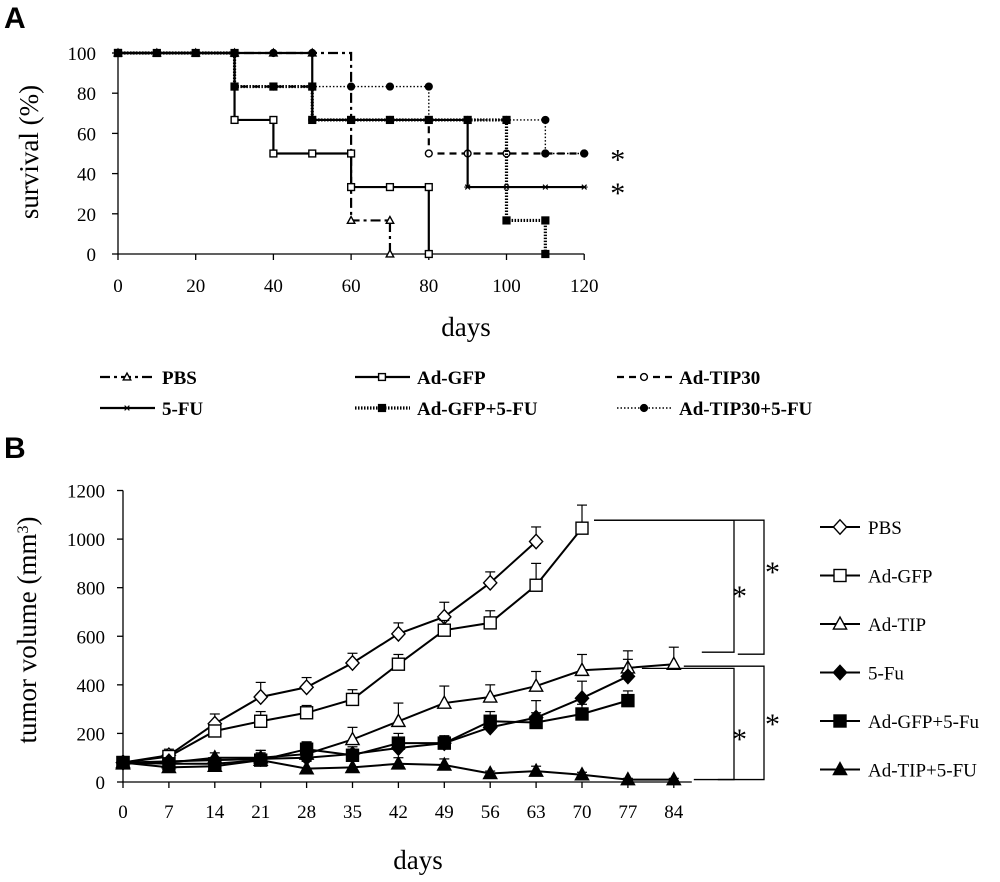 This screenshot has height=882, width=1000. Describe the element at coordinates (351, 286) in the screenshot. I see `x-tick-label: 60` at that location.